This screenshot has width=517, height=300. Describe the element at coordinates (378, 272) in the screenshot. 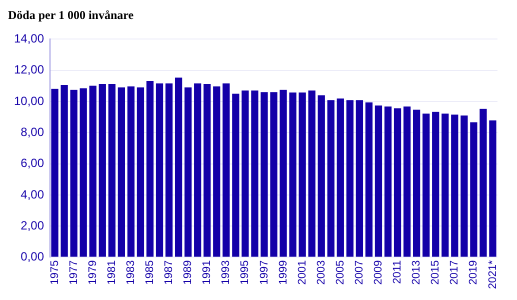

I see `x-tick-label: 2009` at that location.